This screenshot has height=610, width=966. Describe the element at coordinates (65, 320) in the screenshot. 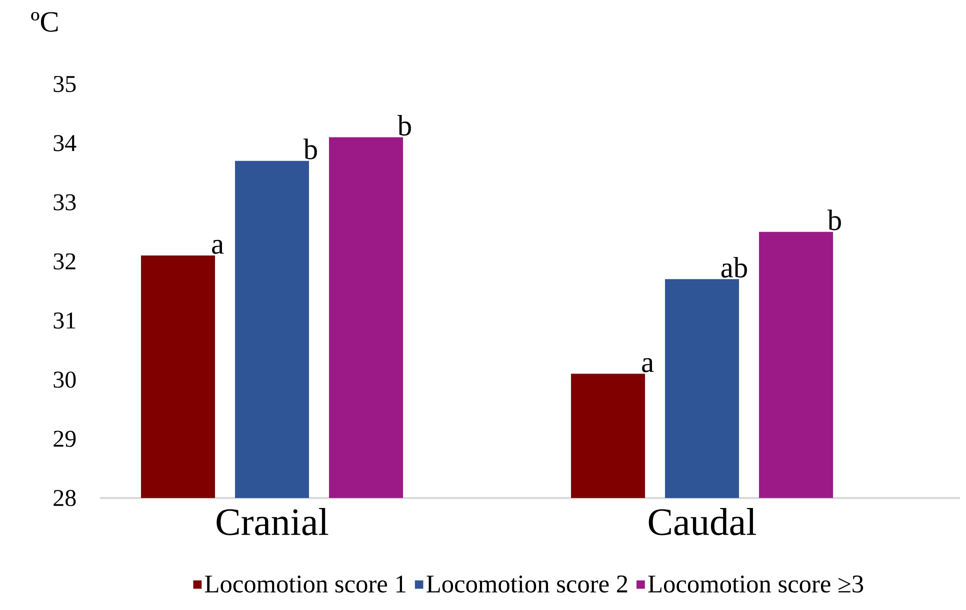

I see `y-tick-label: 31` at that location.